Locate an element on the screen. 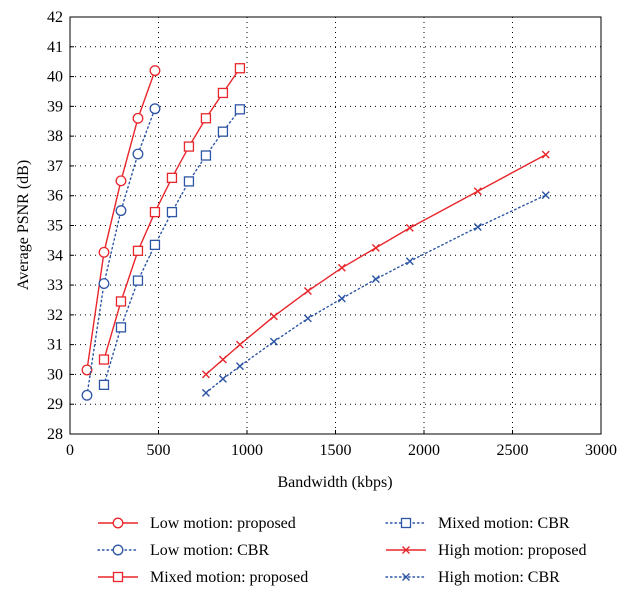  y-tick-label: 36 is located at coordinates (55, 196).